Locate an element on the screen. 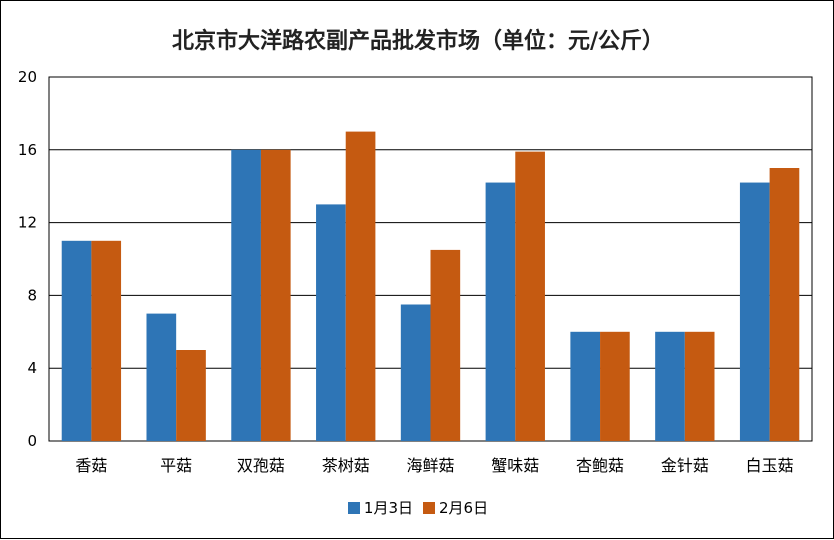 The image size is (834, 540). x-tick-label: 白玉菇 is located at coordinates (770, 465).